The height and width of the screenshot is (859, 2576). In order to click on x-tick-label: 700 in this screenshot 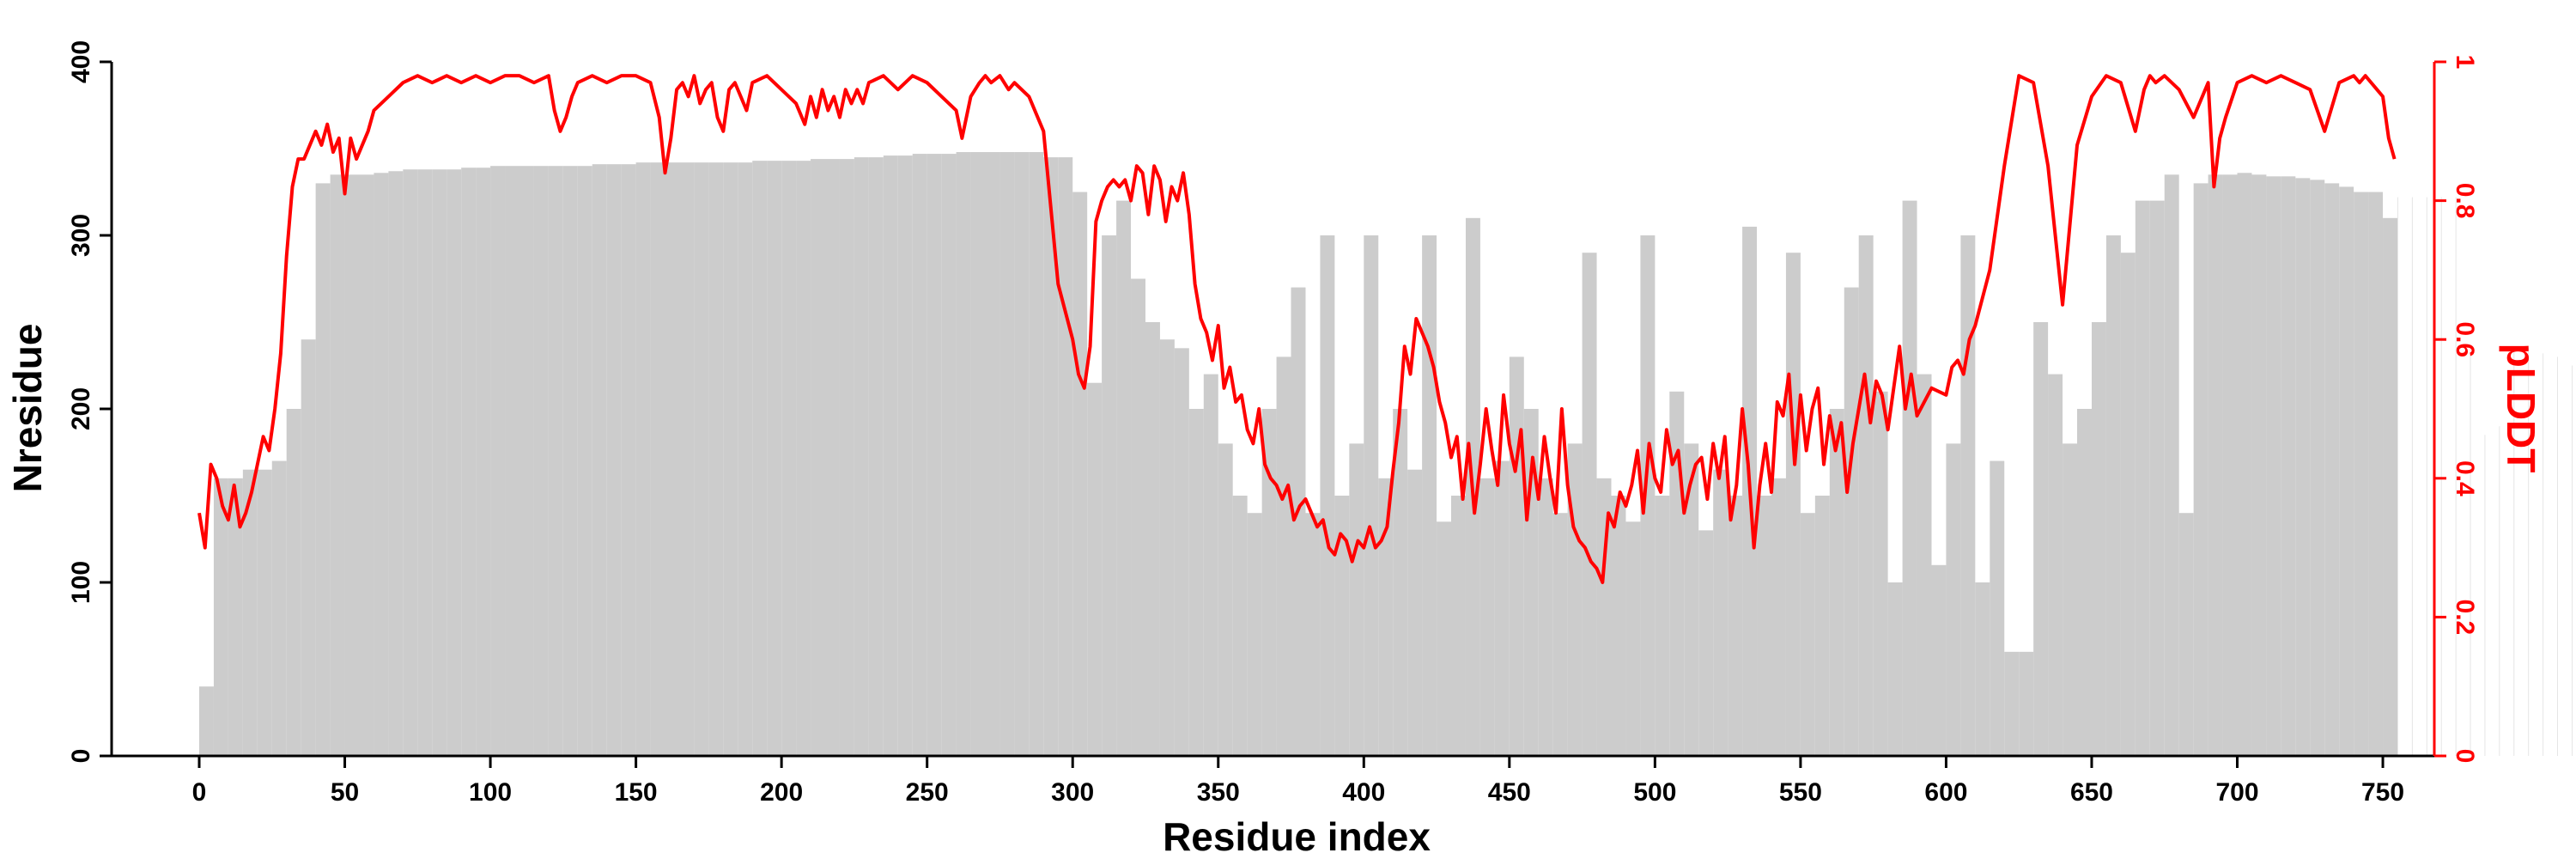, I will do `click(2236, 793)`.